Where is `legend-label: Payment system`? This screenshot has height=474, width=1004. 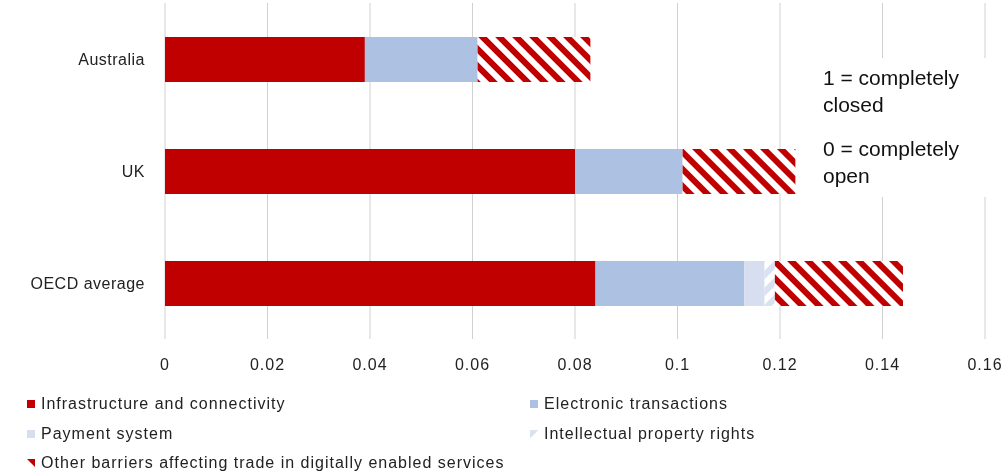
legend-label: Payment system is located at coordinates (107, 433).